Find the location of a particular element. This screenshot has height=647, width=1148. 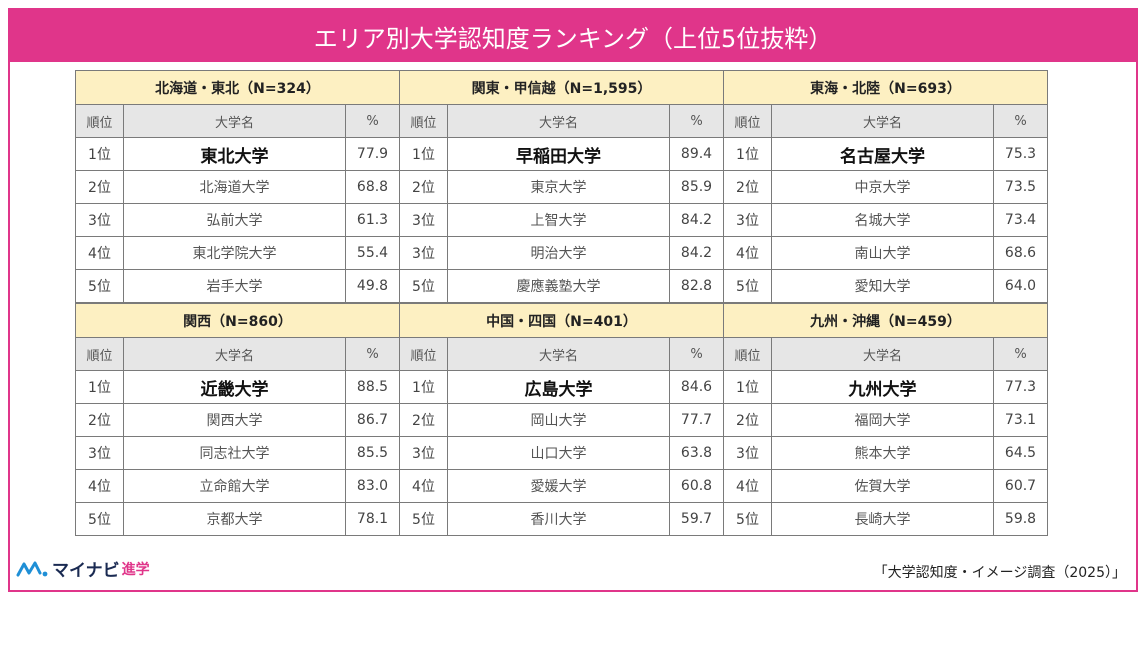

region-header: 関東・甲信越（N=1,595） is located at coordinates (561, 87).